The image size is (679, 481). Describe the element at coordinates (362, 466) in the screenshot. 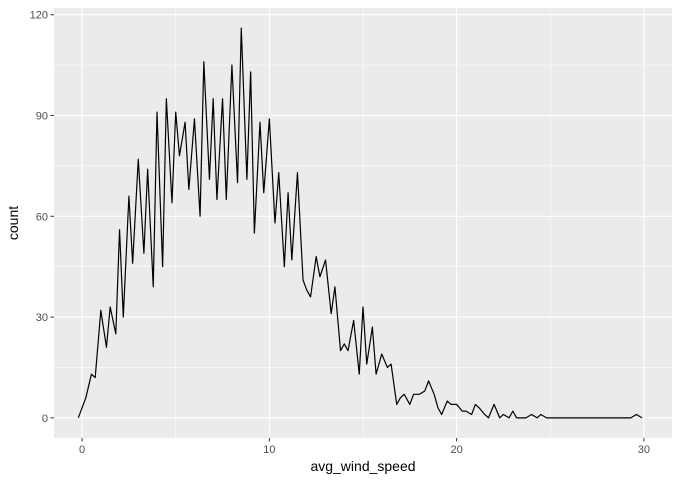

I see `x-axis-title: avg_wind_speed` at that location.